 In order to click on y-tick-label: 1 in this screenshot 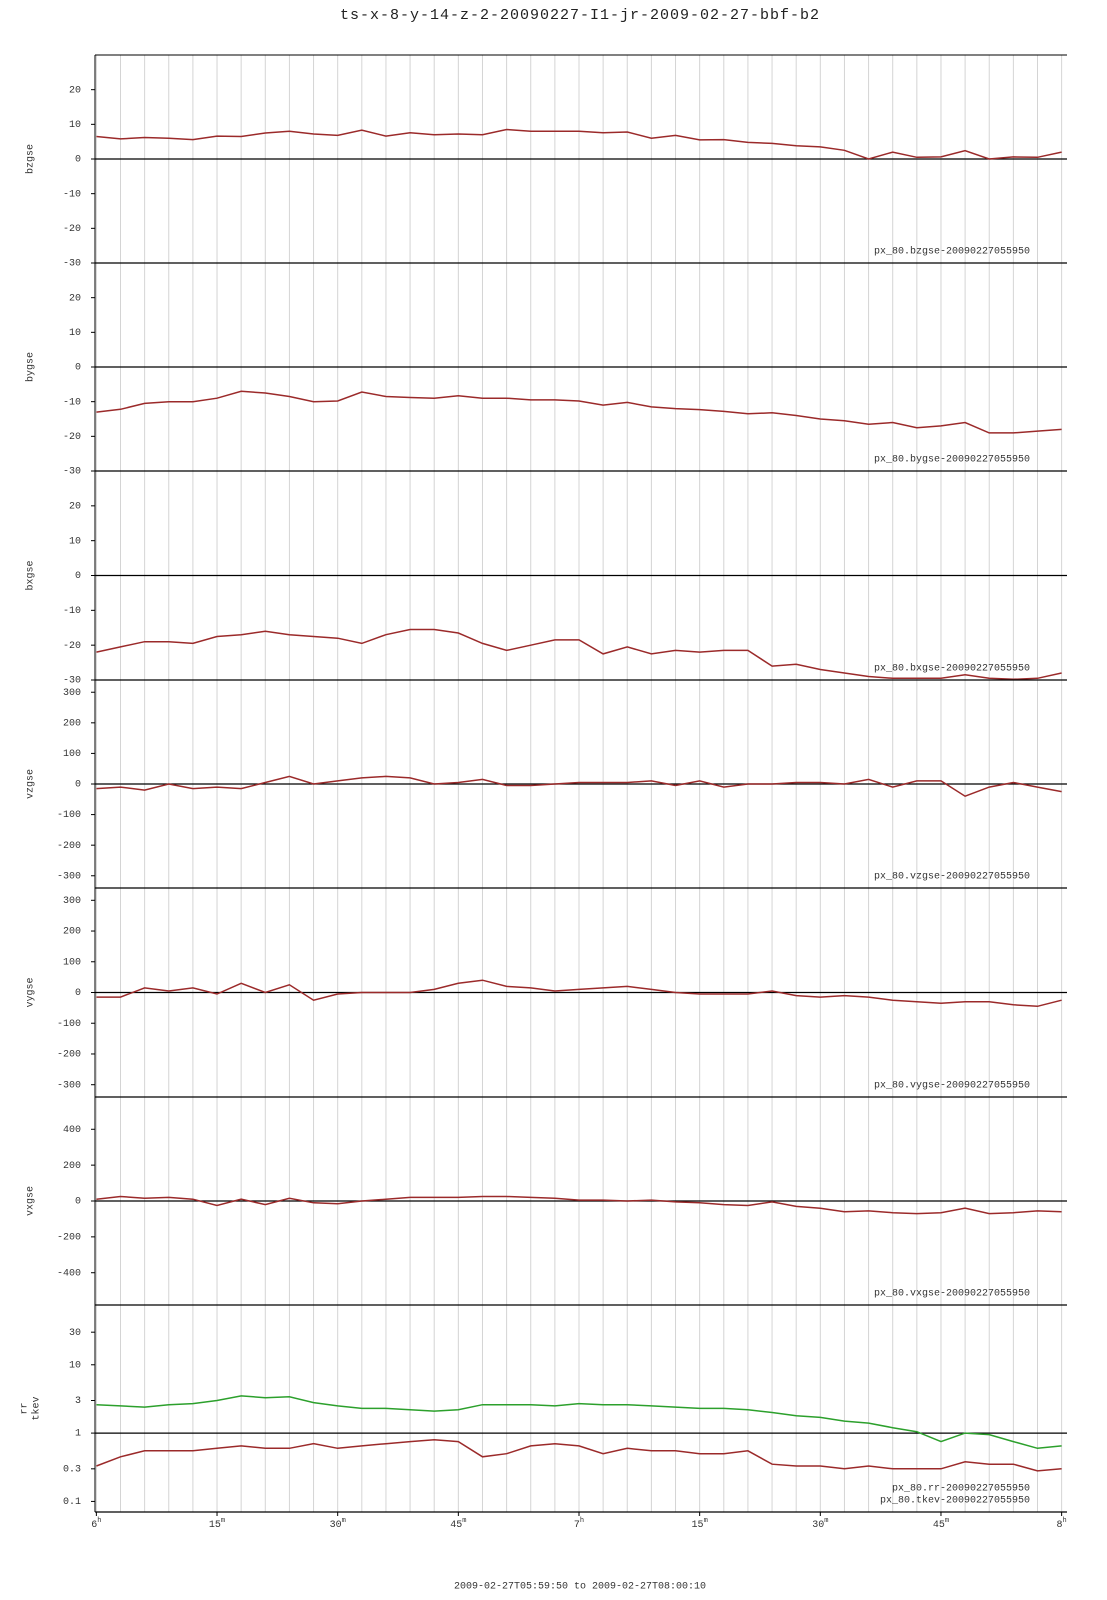, I will do `click(78, 1434)`.